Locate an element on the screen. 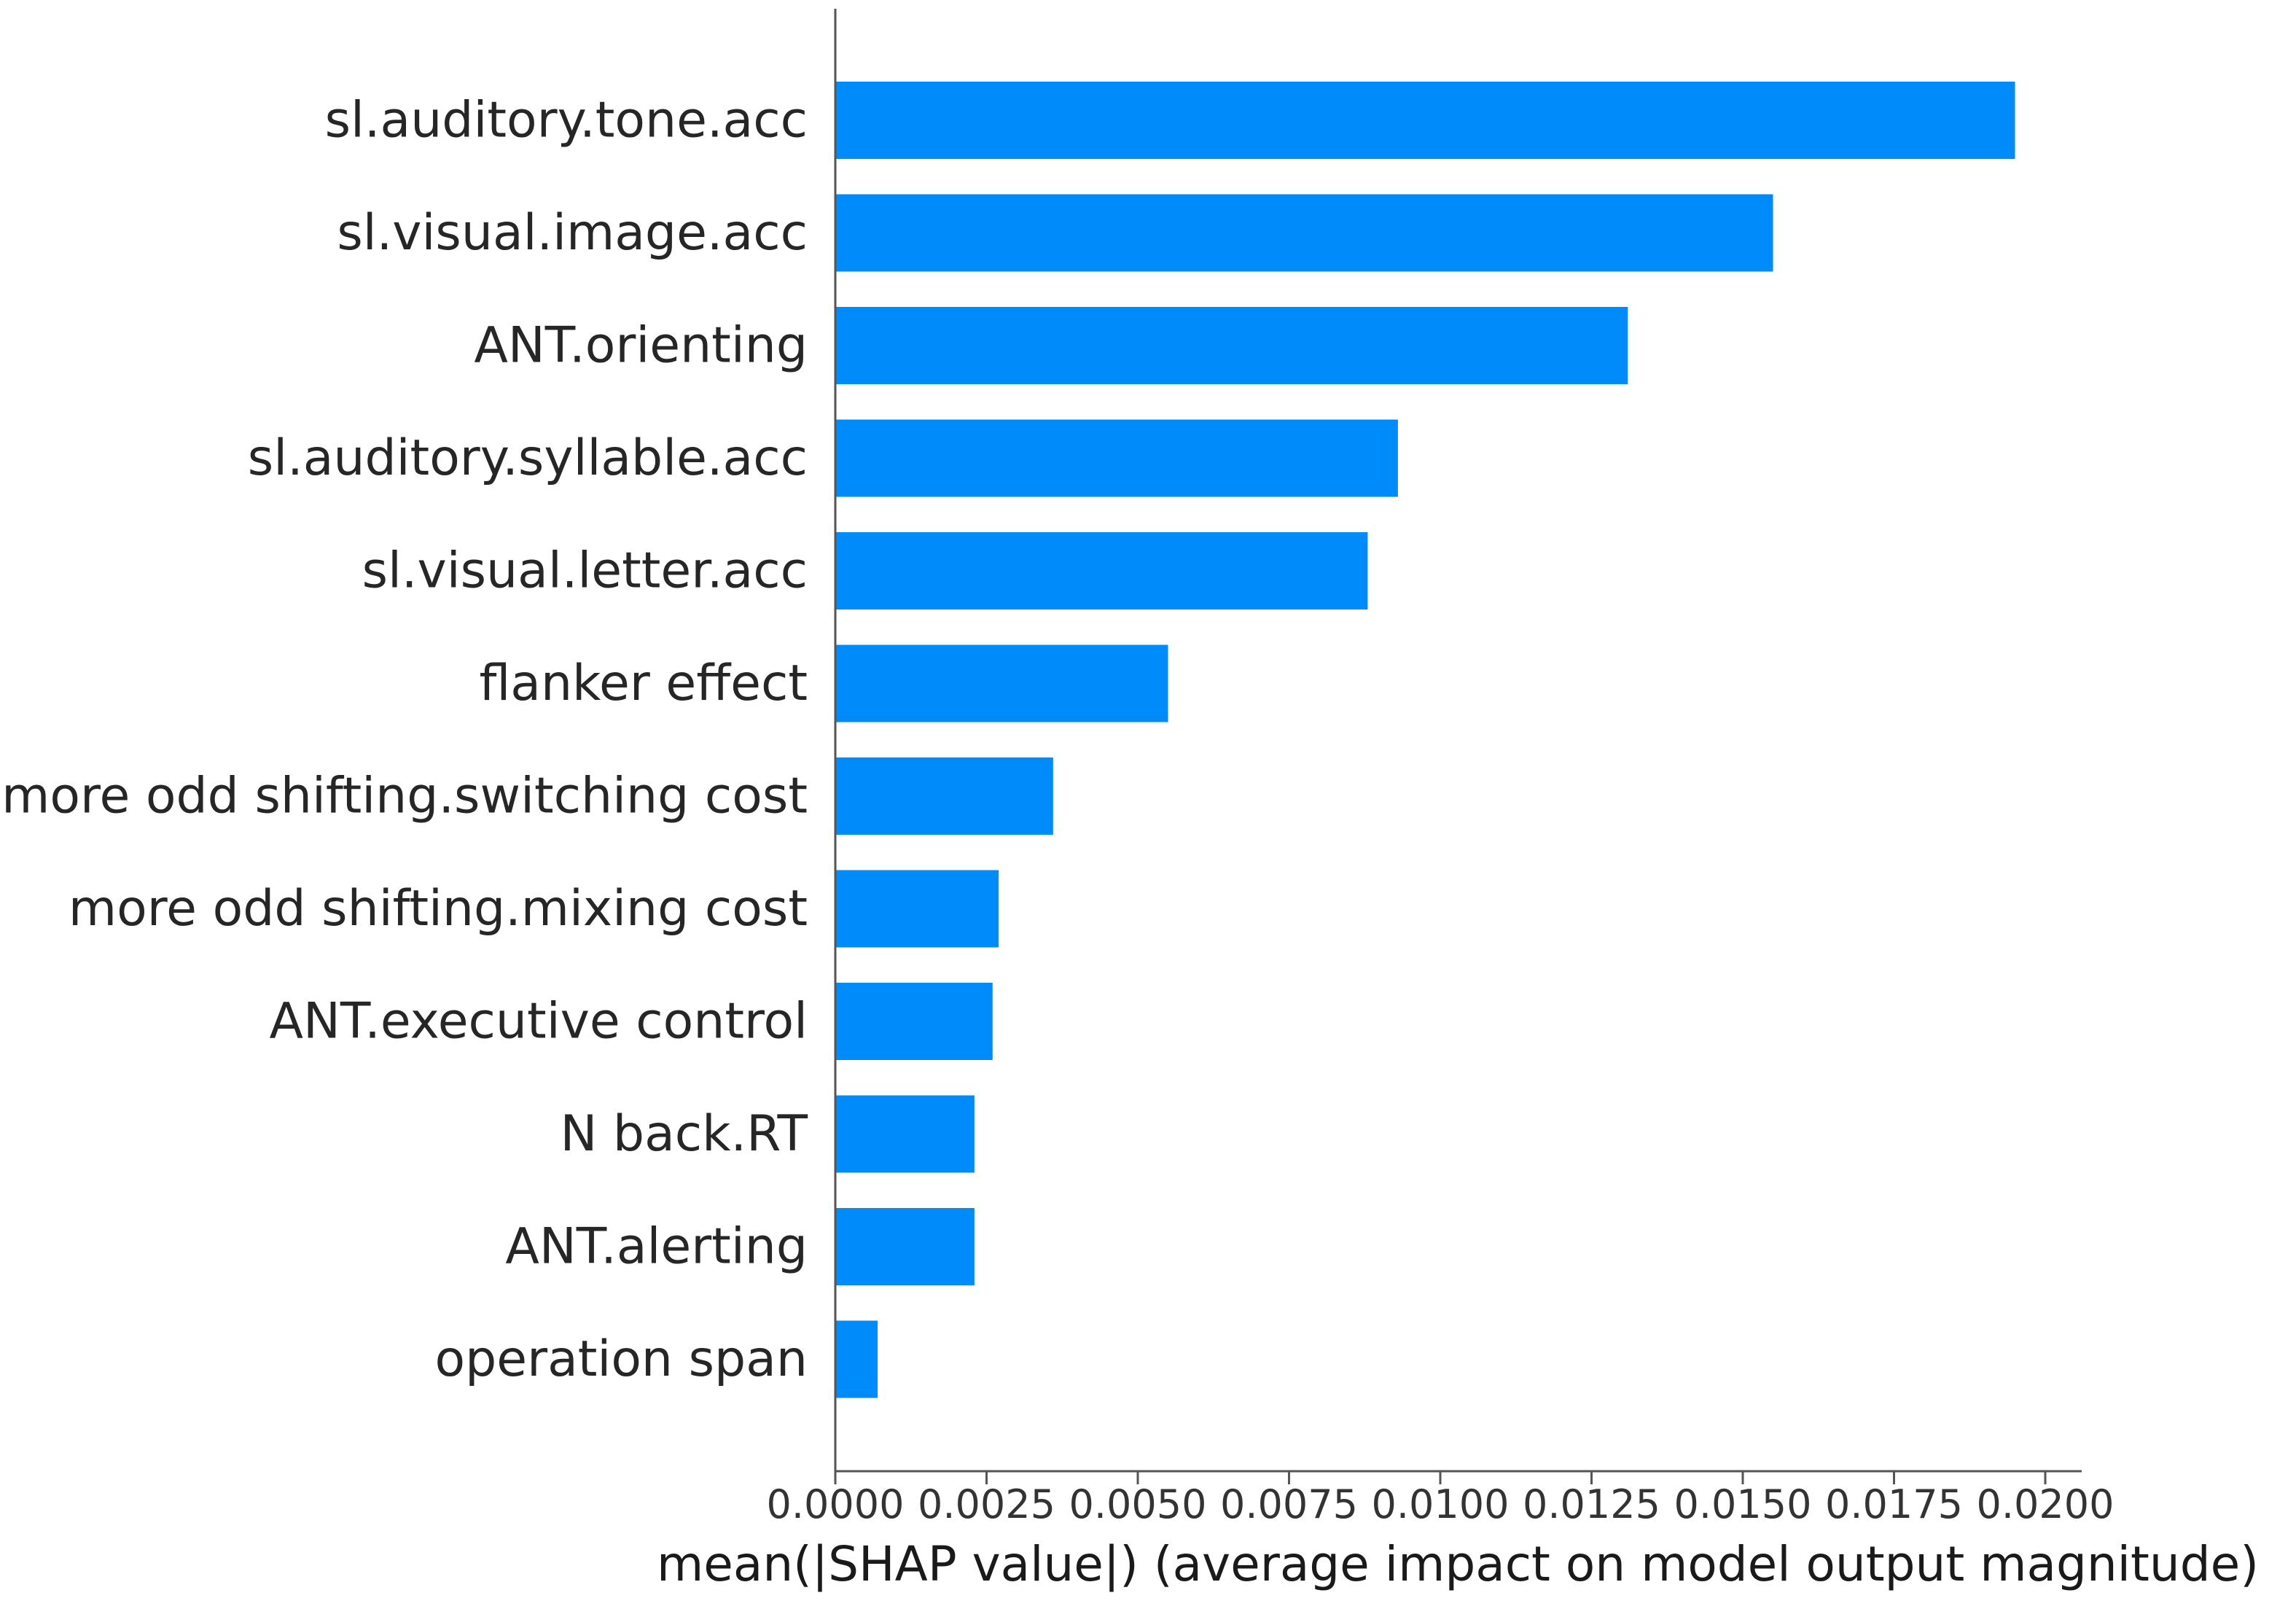  x-tick-label-3: 0.0075 is located at coordinates (1289, 1504).